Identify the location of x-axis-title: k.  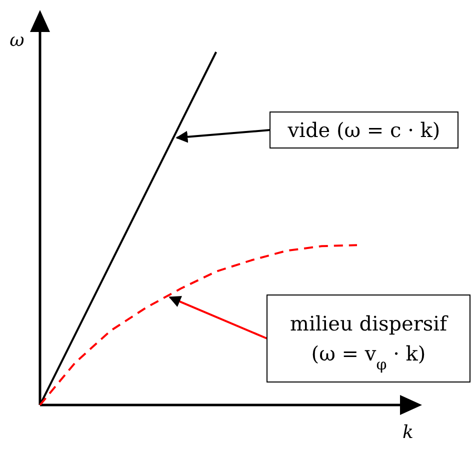
(408, 432).